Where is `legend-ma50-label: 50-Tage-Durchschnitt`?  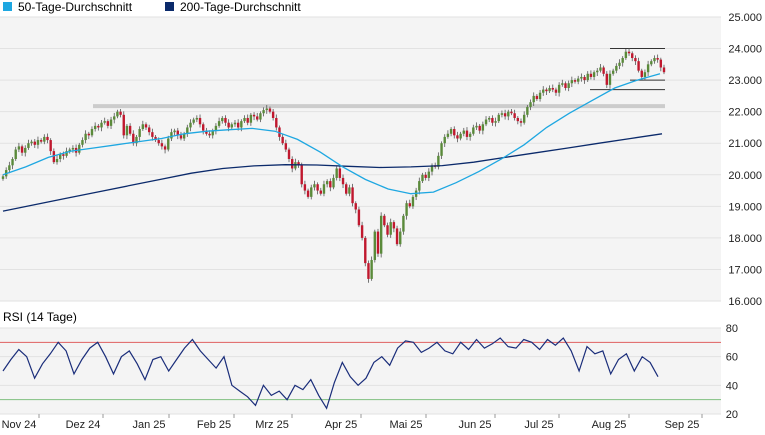
legend-ma50-label: 50-Tage-Durchschnitt is located at coordinates (75, 7).